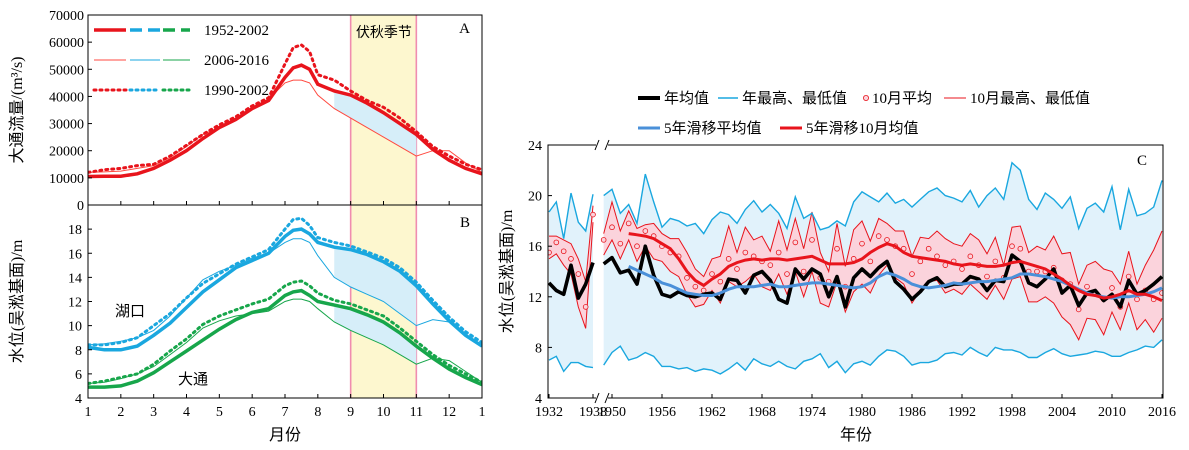 This screenshot has height=450, width=1189. Describe the element at coordinates (66, 43) in the screenshot. I see `y-tick-label-a: 60000` at that location.